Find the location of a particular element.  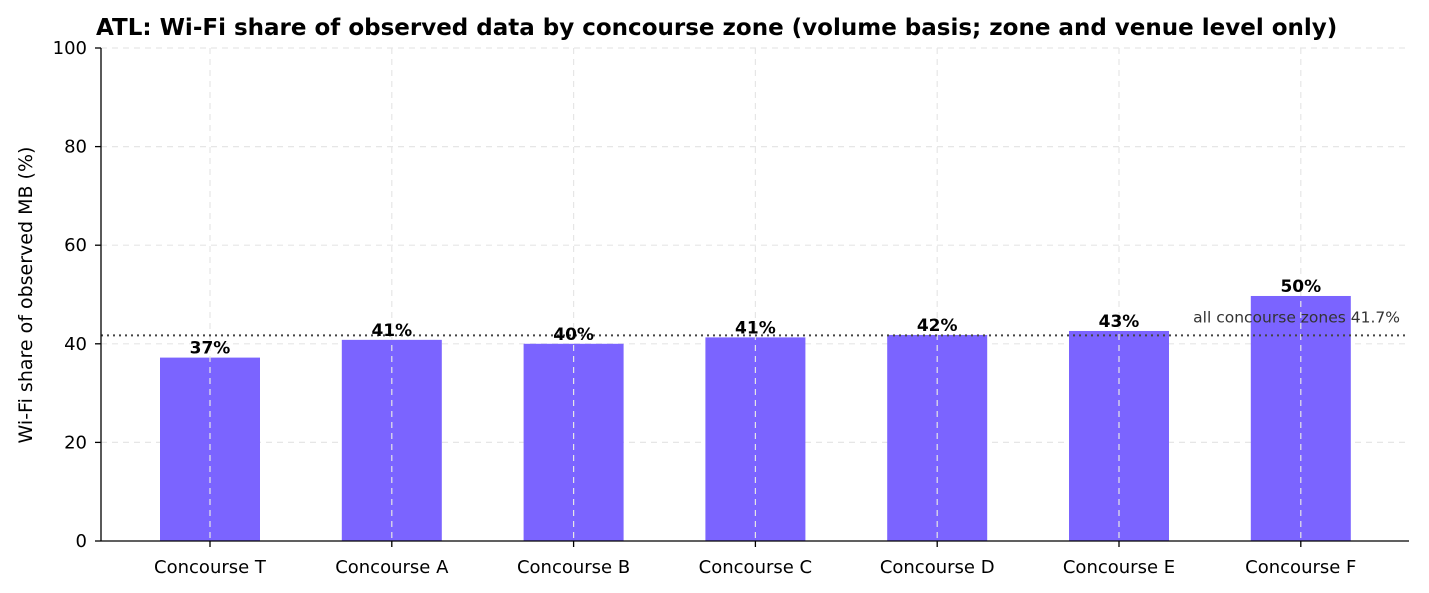

y-tick-label: 20 is located at coordinates (75, 442).